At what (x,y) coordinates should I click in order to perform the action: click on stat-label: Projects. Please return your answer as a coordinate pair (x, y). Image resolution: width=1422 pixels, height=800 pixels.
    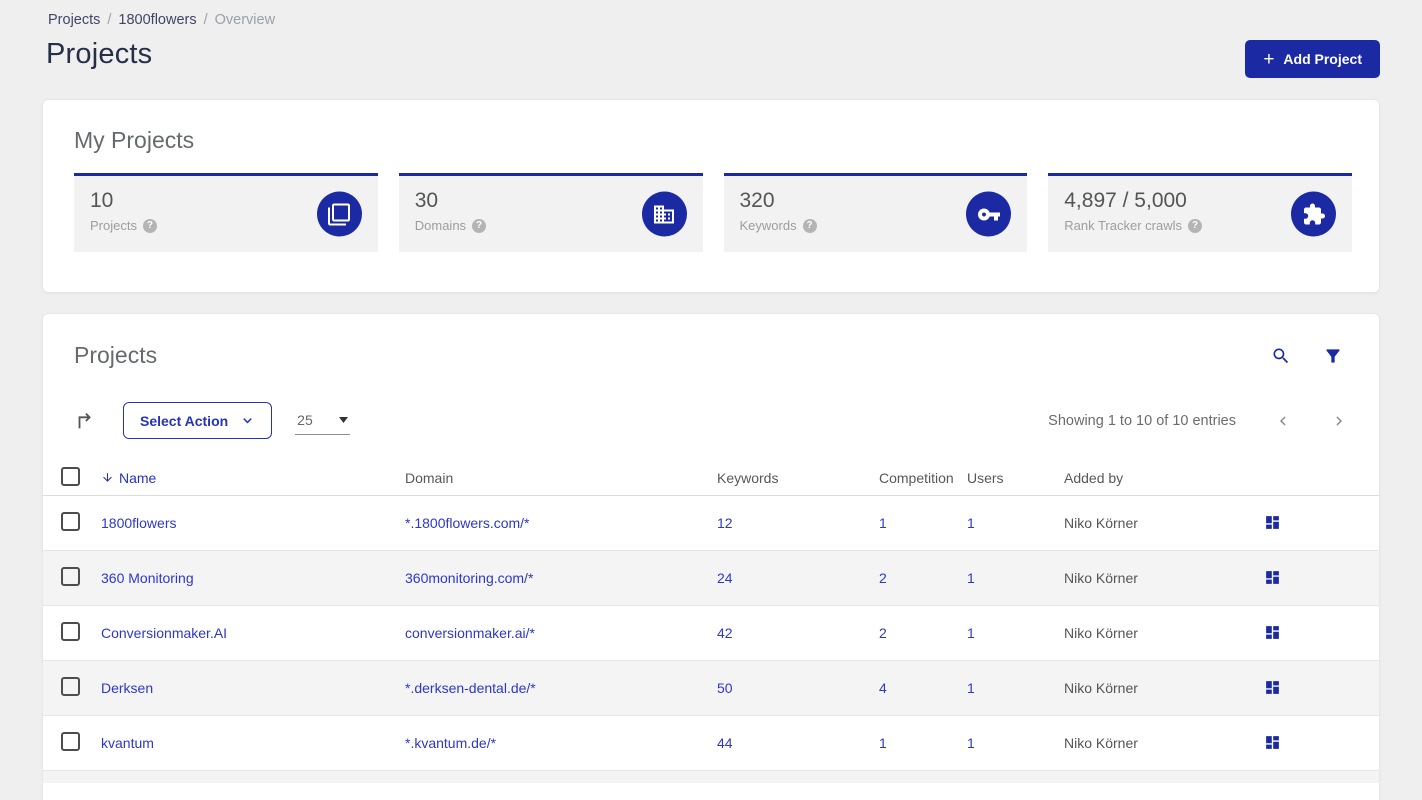
    Looking at the image, I should click on (113, 225).